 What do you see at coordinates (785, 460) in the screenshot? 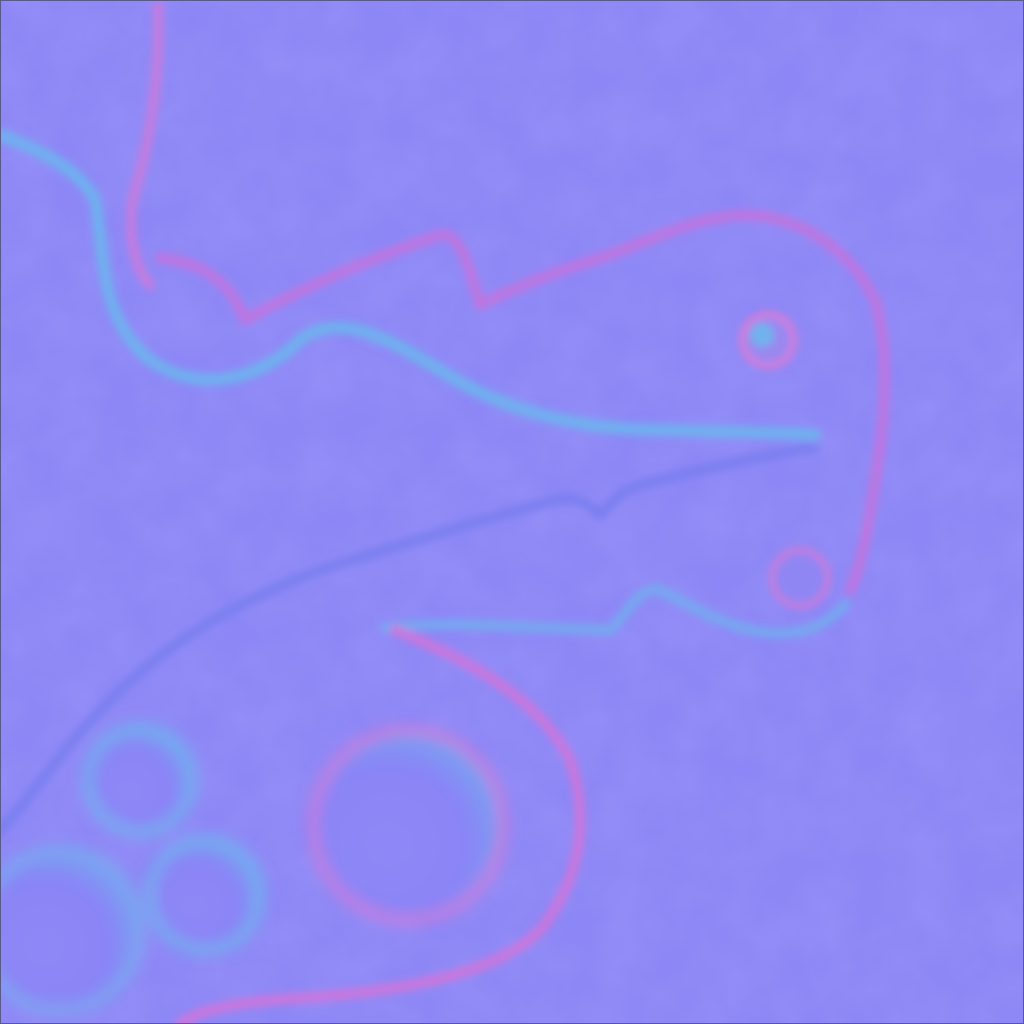
I see `eye-bump-icon` at bounding box center [785, 460].